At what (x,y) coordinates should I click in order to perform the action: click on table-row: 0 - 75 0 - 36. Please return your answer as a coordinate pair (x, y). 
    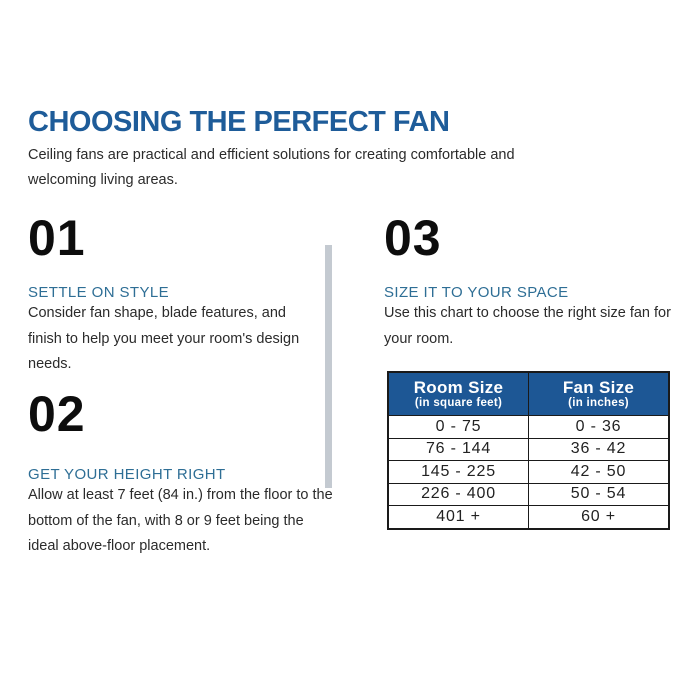
    Looking at the image, I should click on (528, 427).